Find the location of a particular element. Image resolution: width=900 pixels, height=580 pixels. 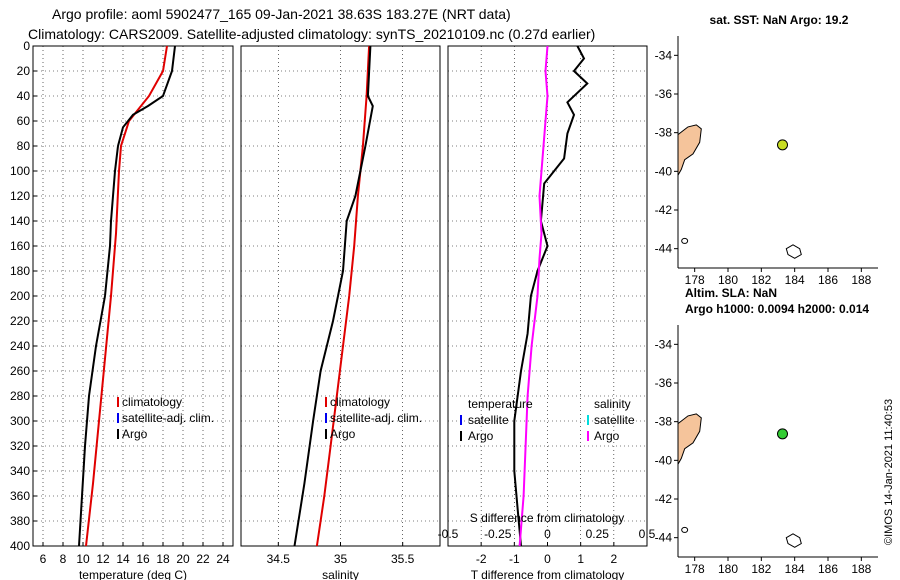

depth-tick-label: 260 is located at coordinates (20, 371).